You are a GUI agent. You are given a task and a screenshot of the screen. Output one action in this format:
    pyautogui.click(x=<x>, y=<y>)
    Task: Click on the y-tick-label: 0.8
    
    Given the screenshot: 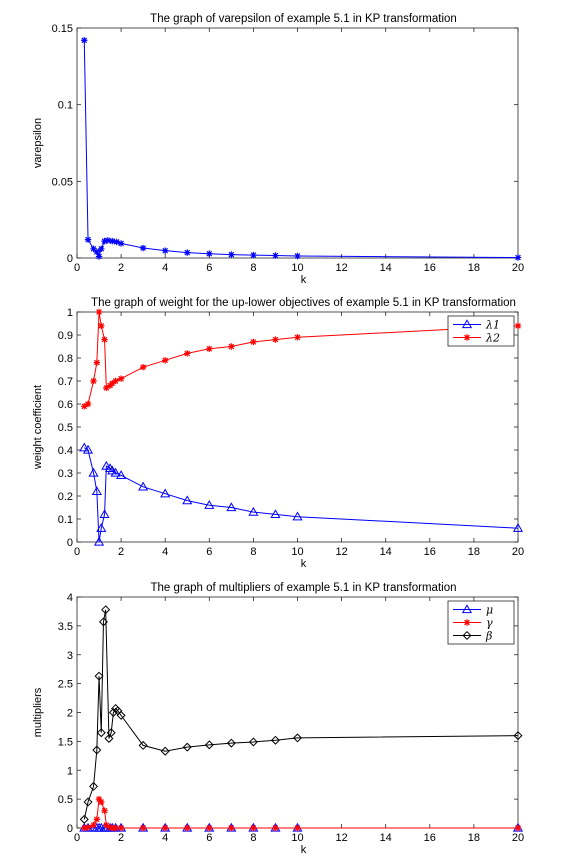 What is the action you would take?
    pyautogui.click(x=65, y=359)
    